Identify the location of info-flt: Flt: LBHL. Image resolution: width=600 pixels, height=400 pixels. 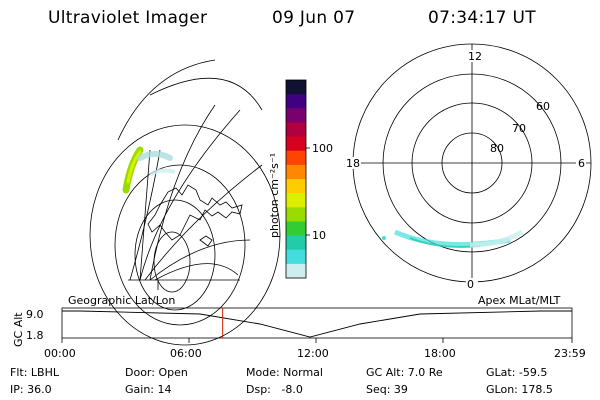
(34, 372).